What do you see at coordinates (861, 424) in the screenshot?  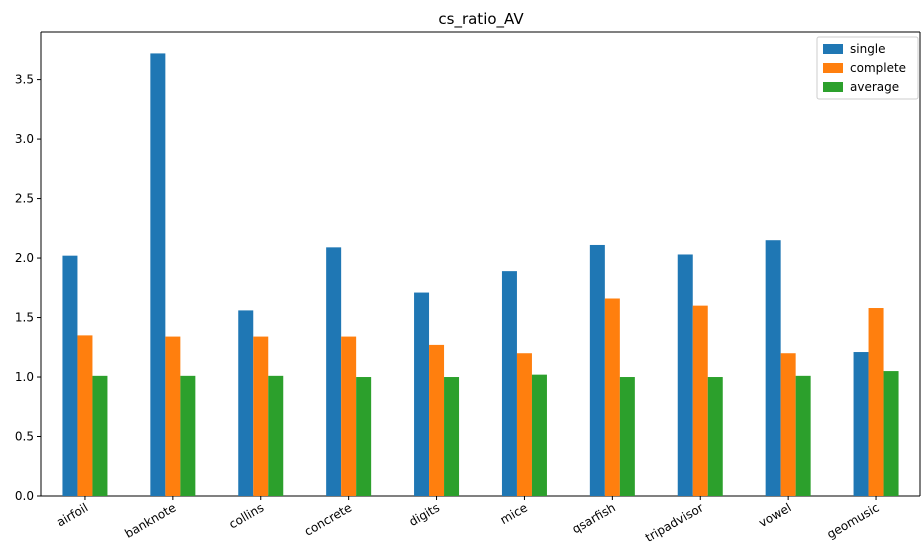 I see `bar-single-geomusic` at bounding box center [861, 424].